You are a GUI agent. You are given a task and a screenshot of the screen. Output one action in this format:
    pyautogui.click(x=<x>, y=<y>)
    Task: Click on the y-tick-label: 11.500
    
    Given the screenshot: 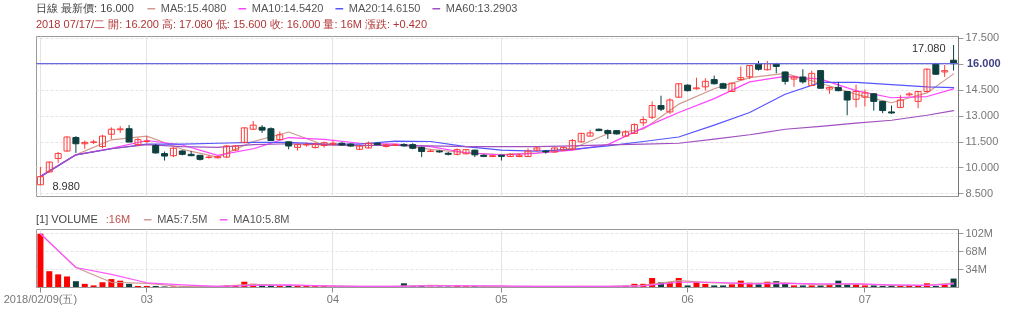 What is the action you would take?
    pyautogui.click(x=982, y=141)
    